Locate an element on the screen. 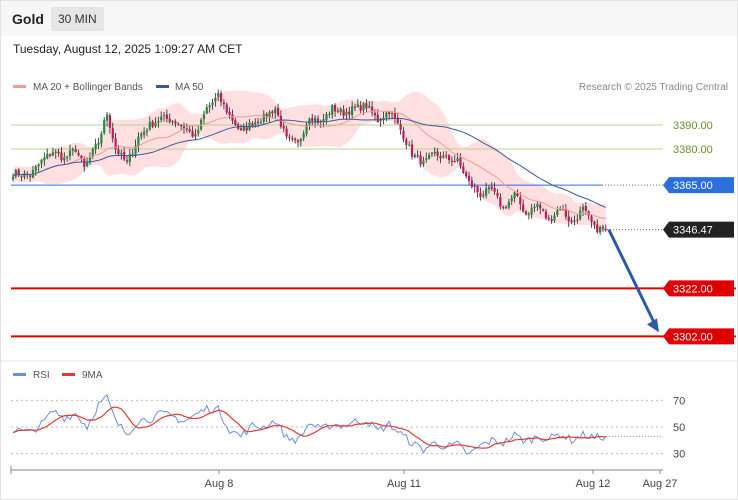  rsi-tick-label: 70 is located at coordinates (679, 401).